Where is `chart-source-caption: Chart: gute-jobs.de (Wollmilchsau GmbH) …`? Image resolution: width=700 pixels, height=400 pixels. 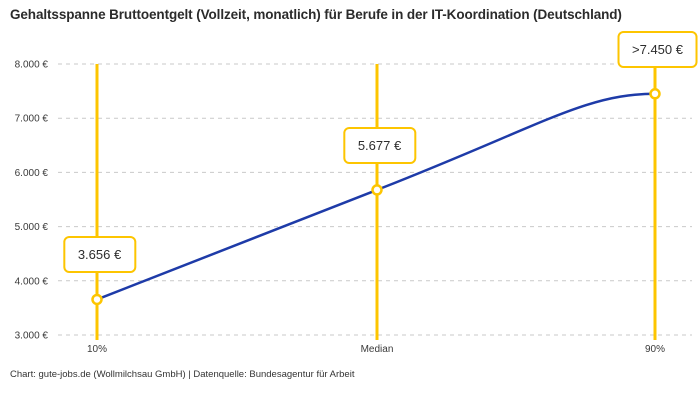
chart-source-caption: Chart: gute-jobs.de (Wollmilchsau GmbH) … is located at coordinates (182, 374).